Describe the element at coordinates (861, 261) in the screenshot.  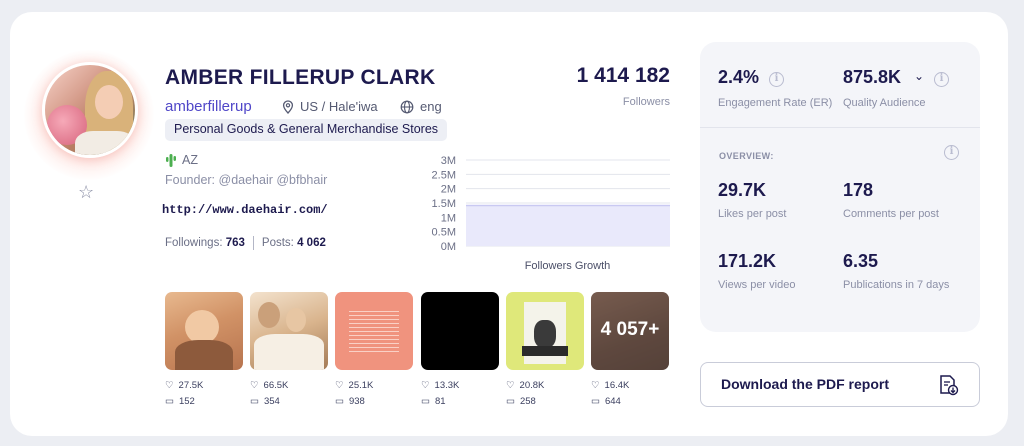
I see `publications-value: 6.35` at that location.